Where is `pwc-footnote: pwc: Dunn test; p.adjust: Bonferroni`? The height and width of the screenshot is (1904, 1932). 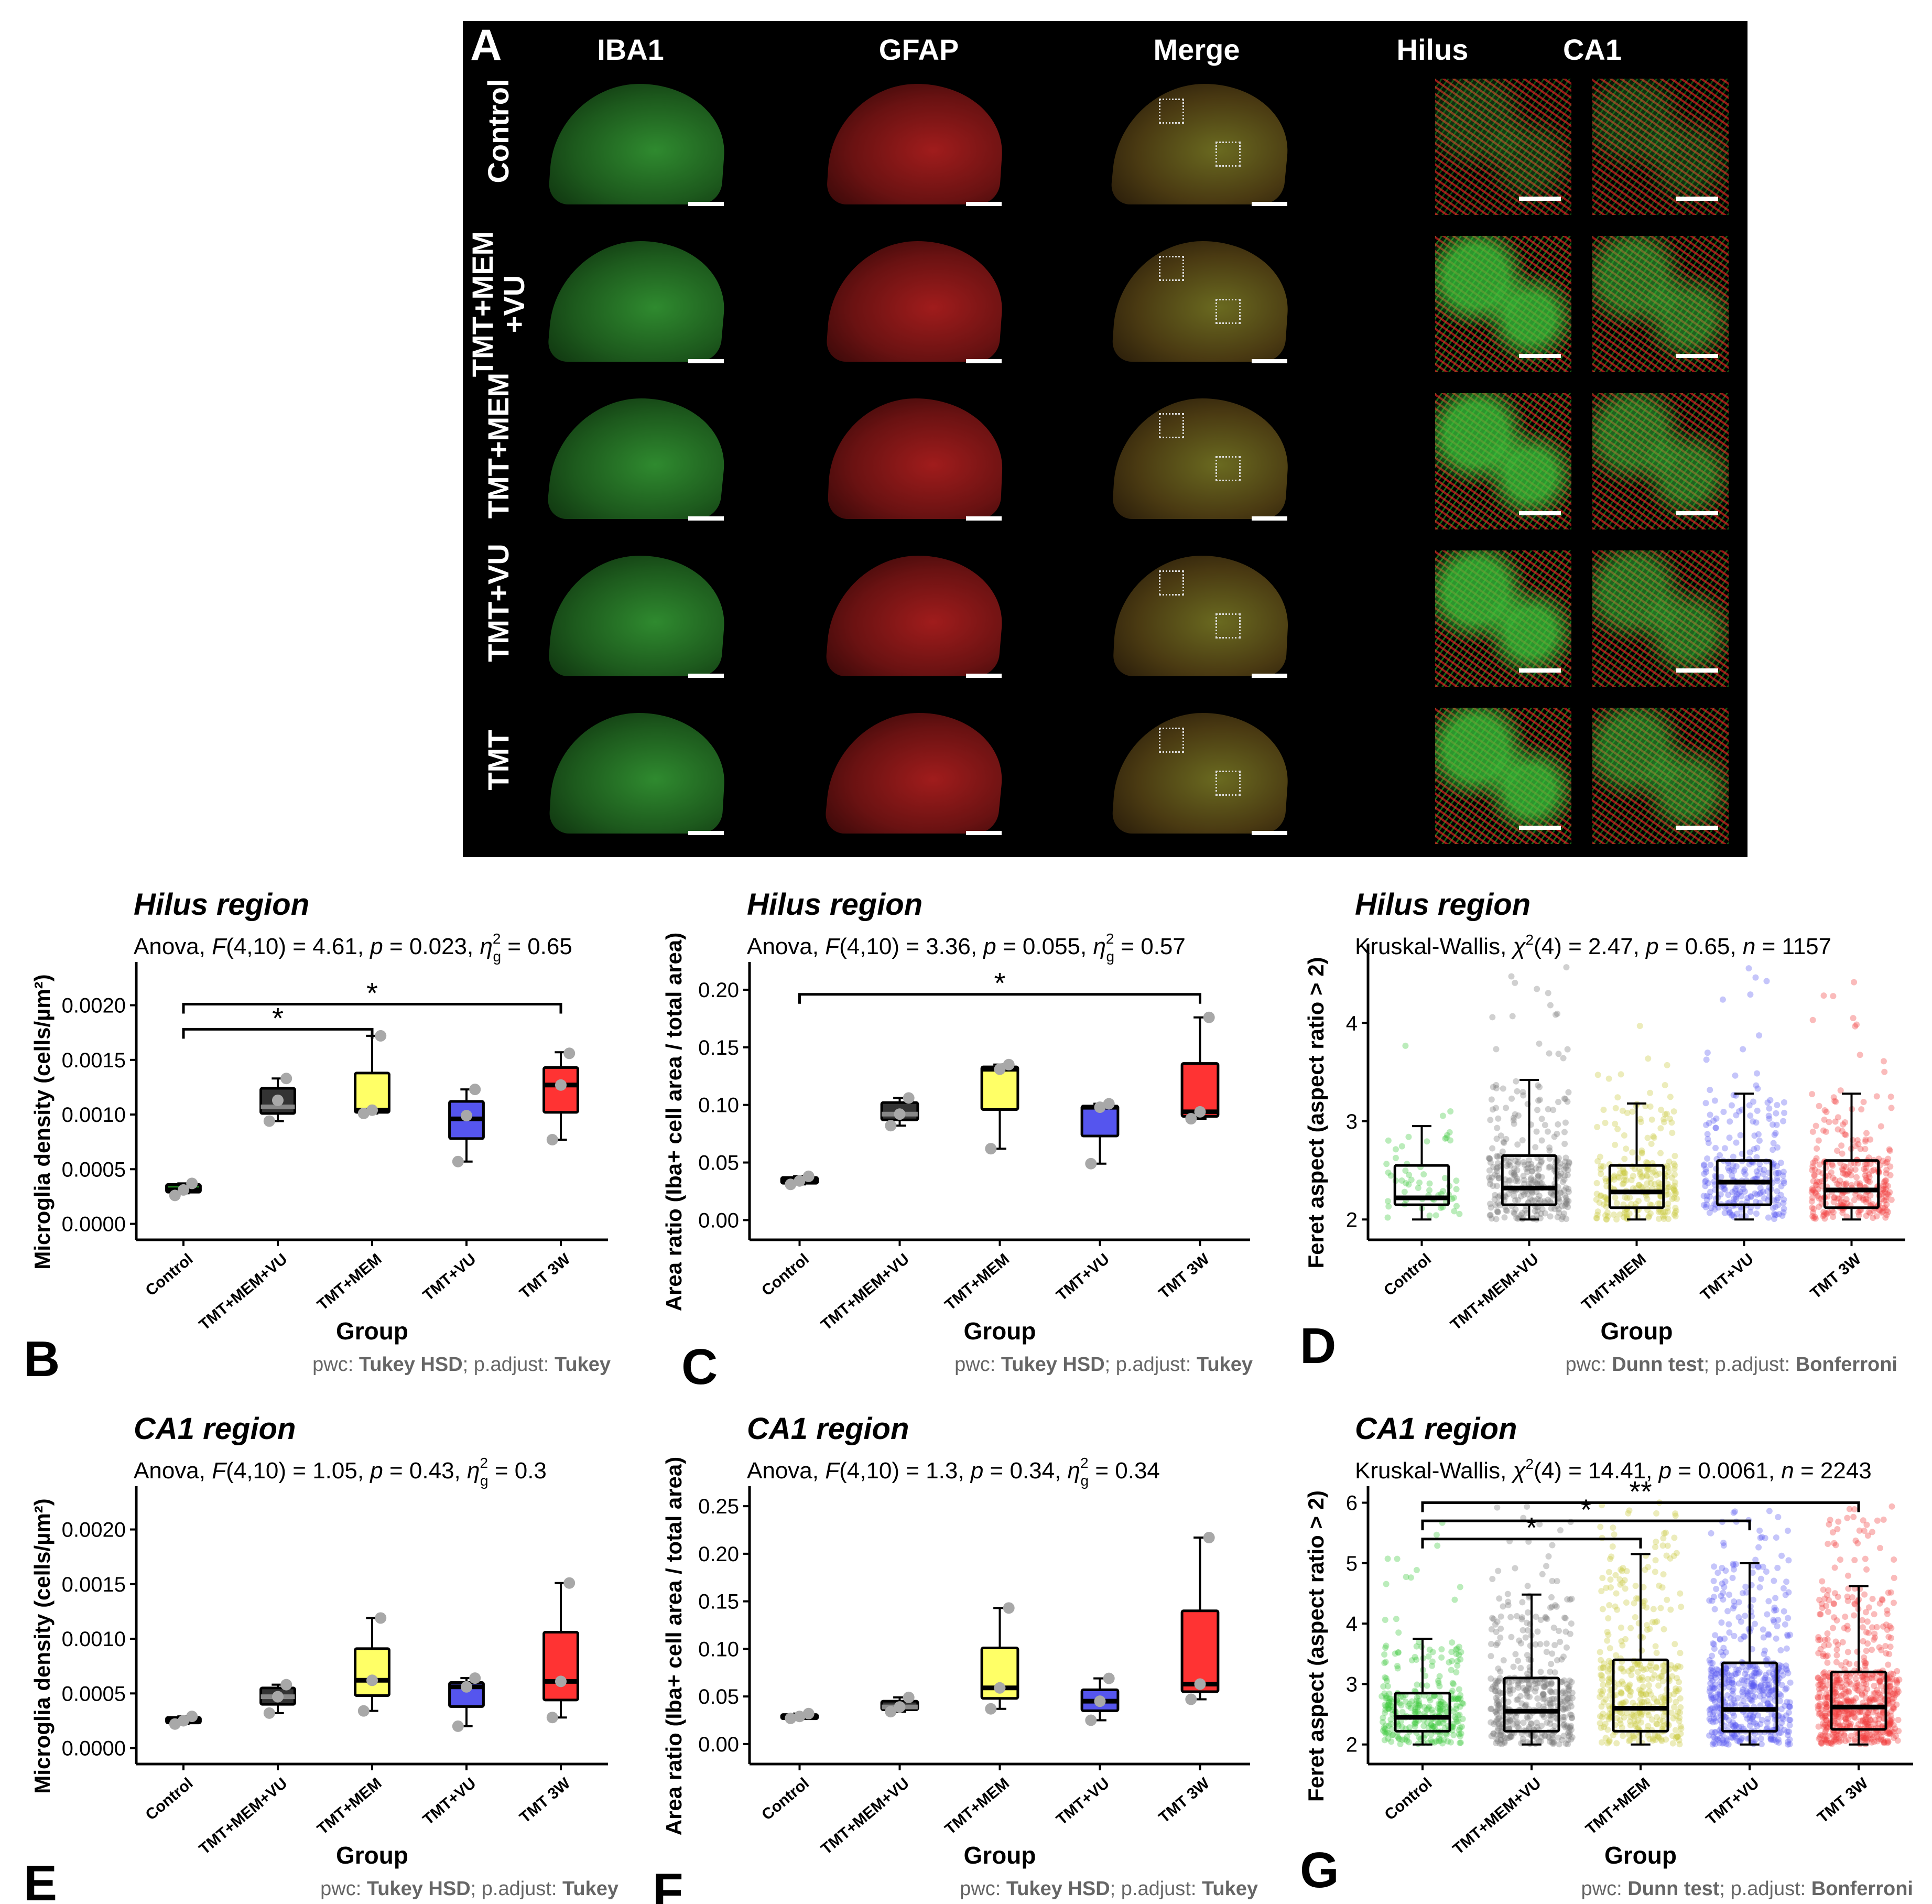 pwc-footnote: pwc: Dunn test; p.adjust: Bonferroni is located at coordinates (1747, 1889).